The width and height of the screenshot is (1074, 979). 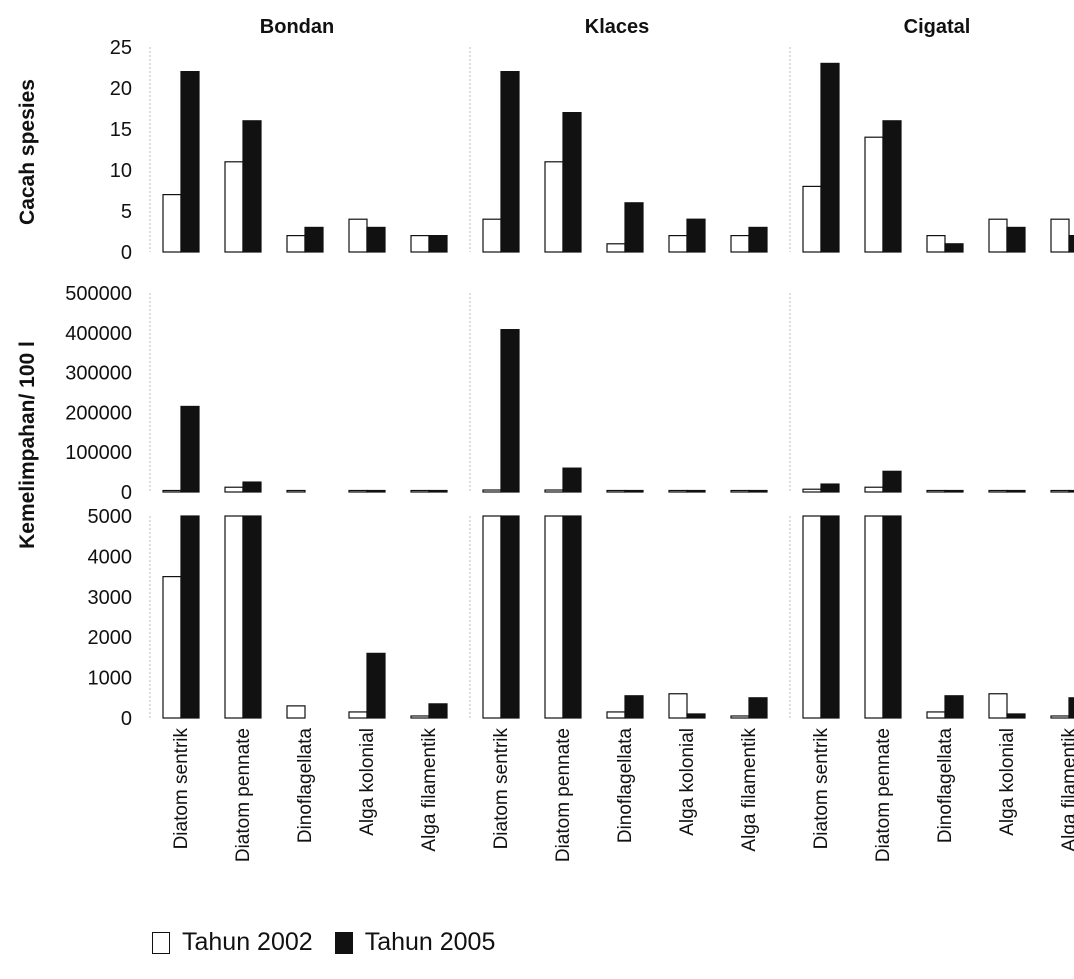 What do you see at coordinates (420, 717) in the screenshot?
I see `bar-p2-bondan-4-2002` at bounding box center [420, 717].